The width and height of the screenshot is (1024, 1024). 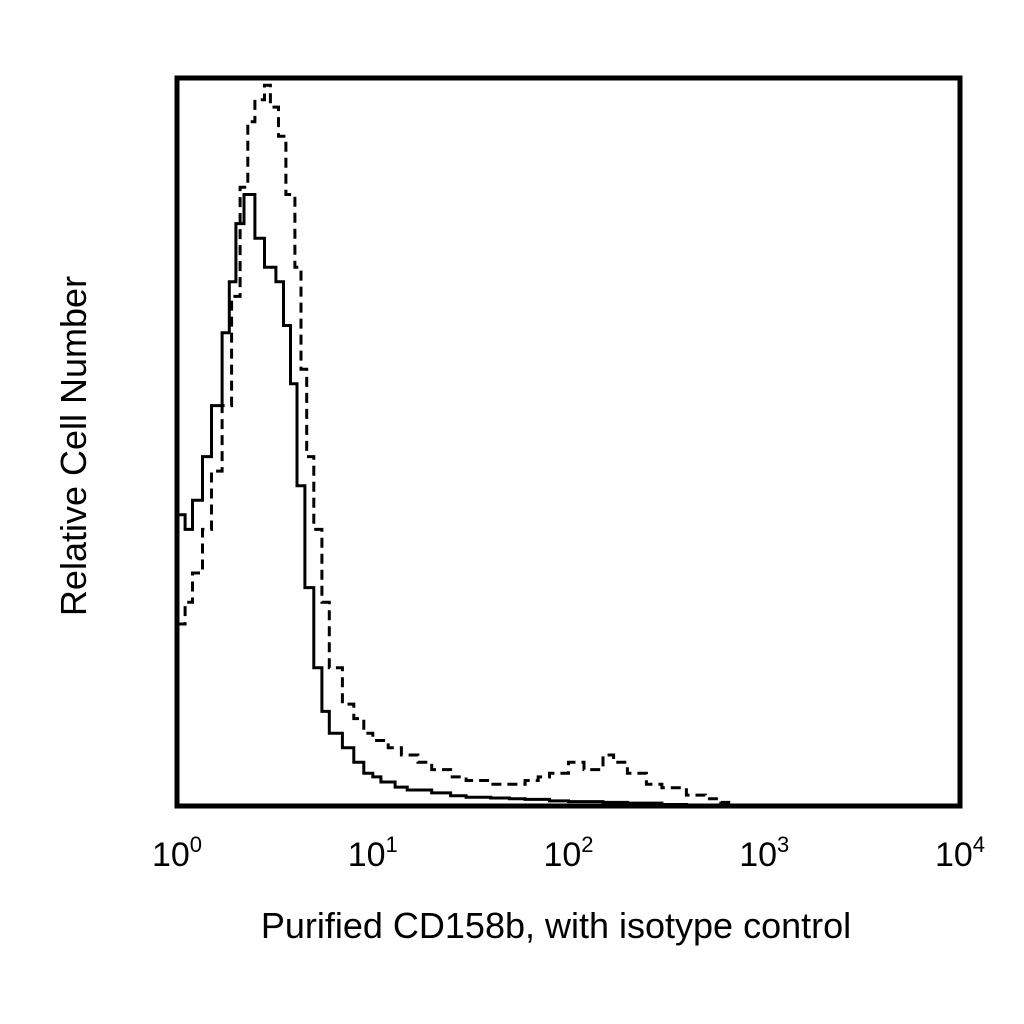 What do you see at coordinates (556, 925) in the screenshot?
I see `x-axis-title: Purified CD158b, with isotype control` at bounding box center [556, 925].